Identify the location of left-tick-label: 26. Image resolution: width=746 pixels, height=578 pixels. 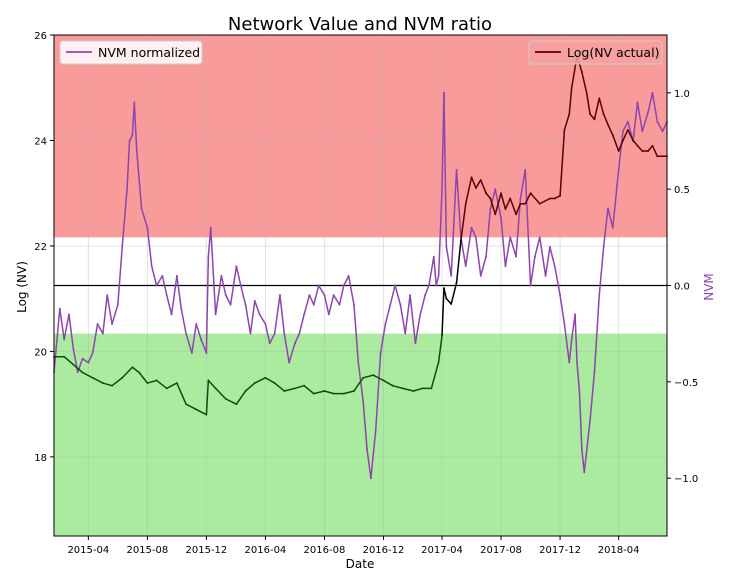
(40, 36).